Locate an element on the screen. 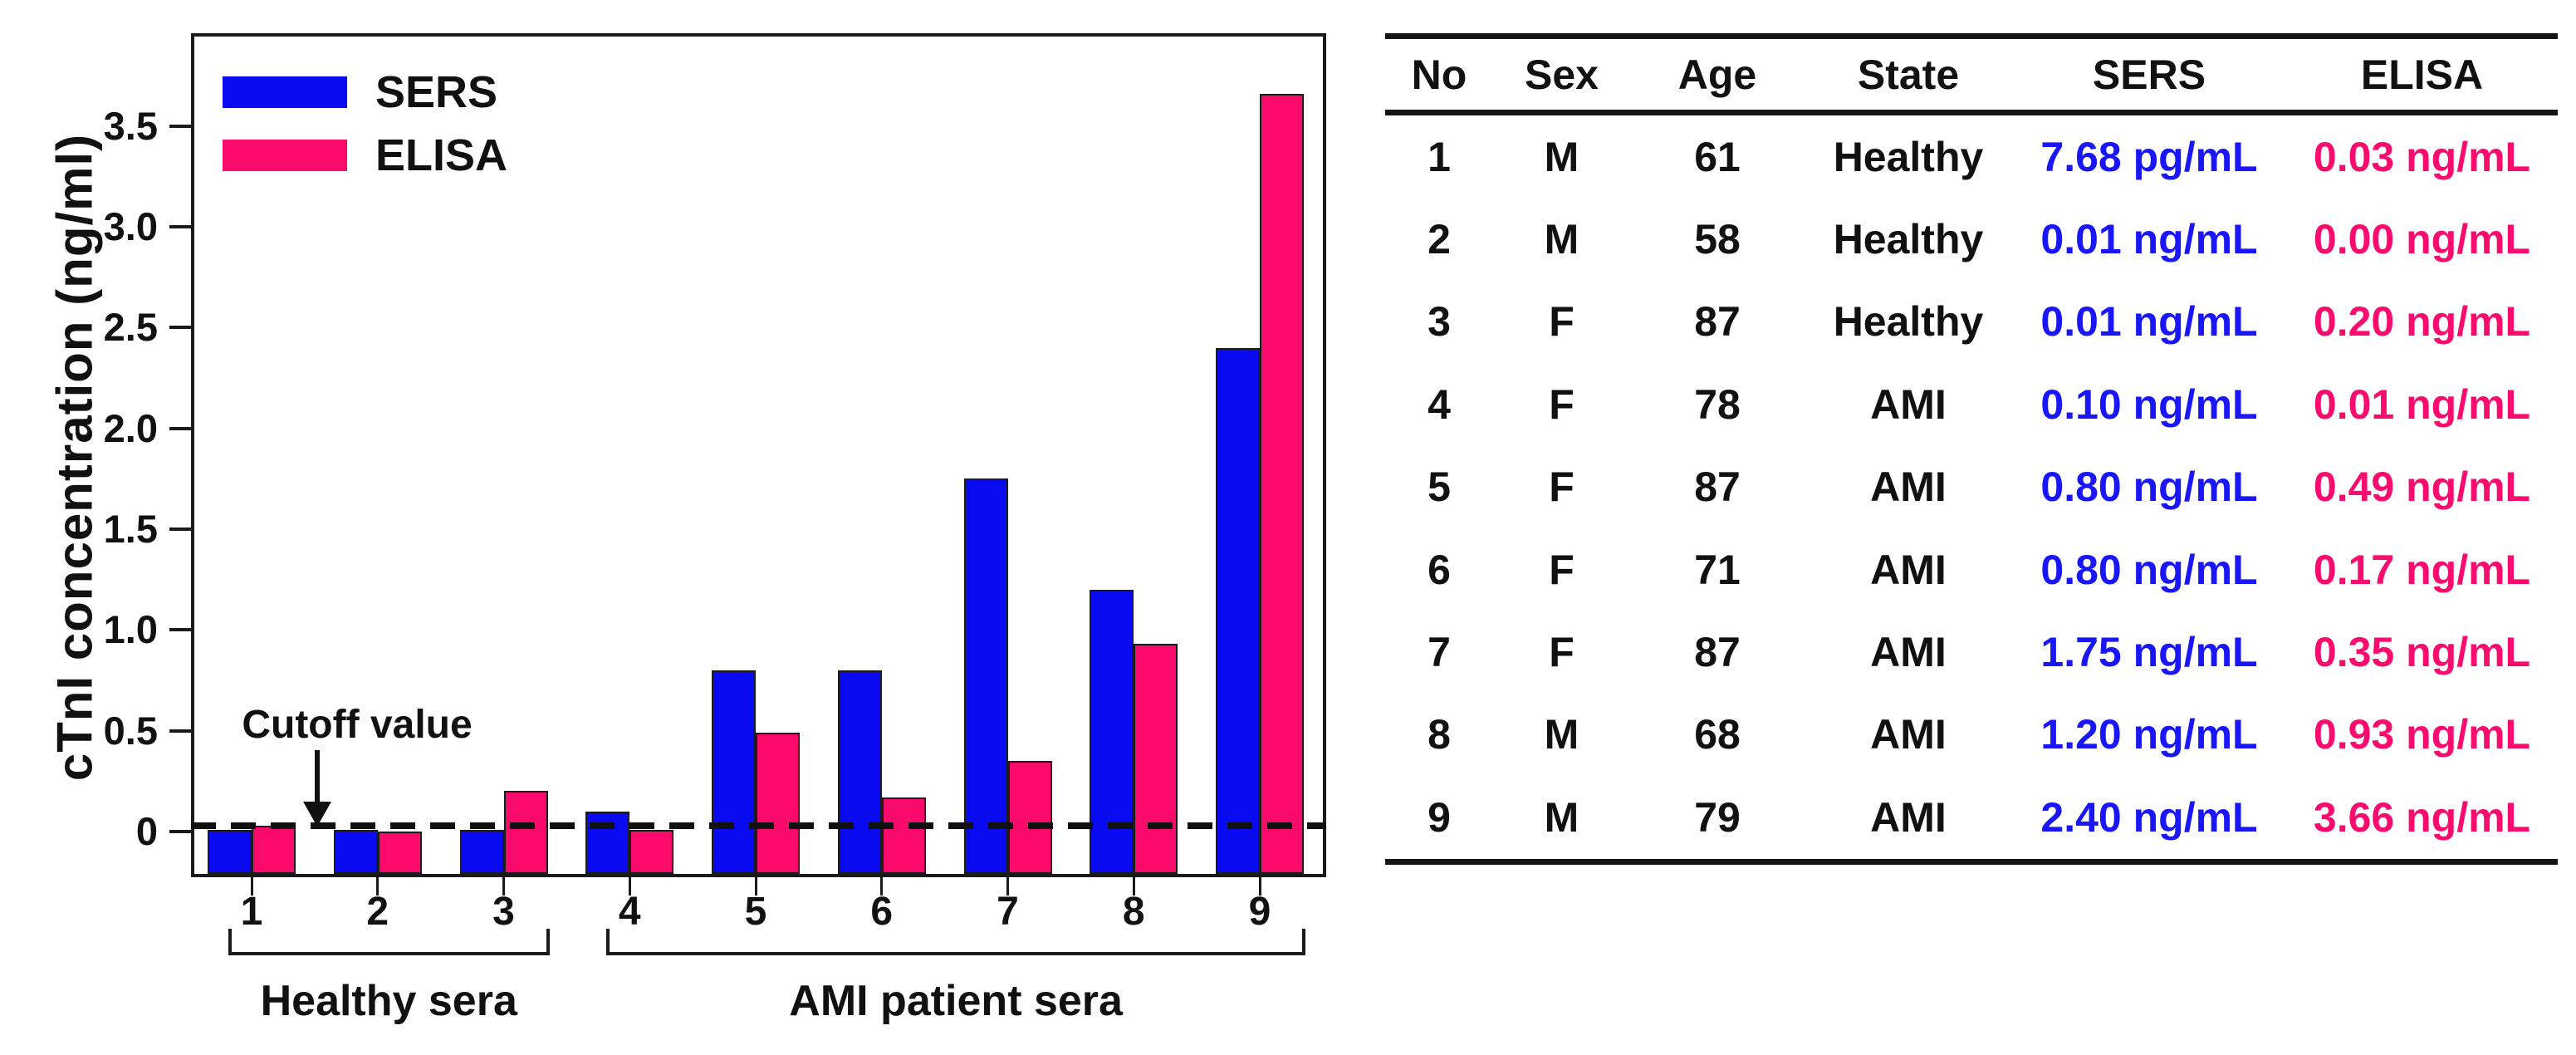  cell-sex-4: F is located at coordinates (1562, 404).